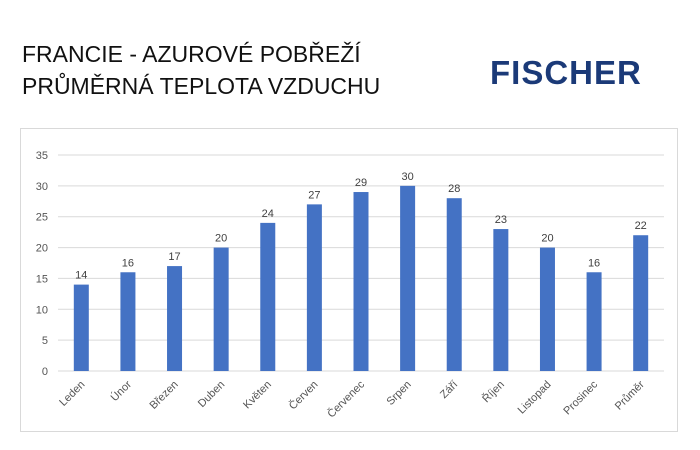  What do you see at coordinates (191, 54) in the screenshot?
I see `chart-title-line-1: FRANCIE - AZUROVÉ POBŘEŽÍ` at bounding box center [191, 54].